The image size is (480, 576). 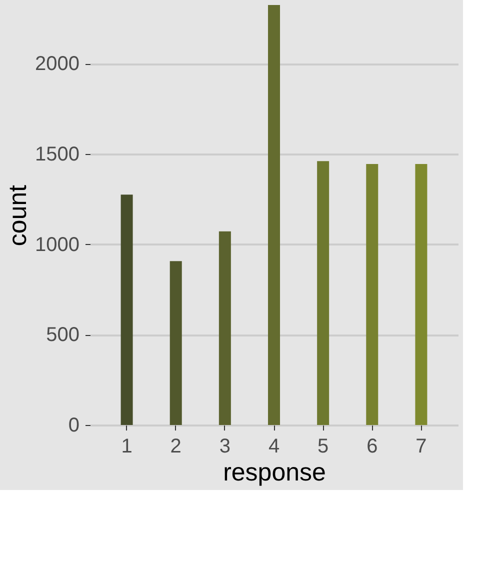 What do you see at coordinates (57, 245) in the screenshot?
I see `y-tick-label: 1000` at bounding box center [57, 245].